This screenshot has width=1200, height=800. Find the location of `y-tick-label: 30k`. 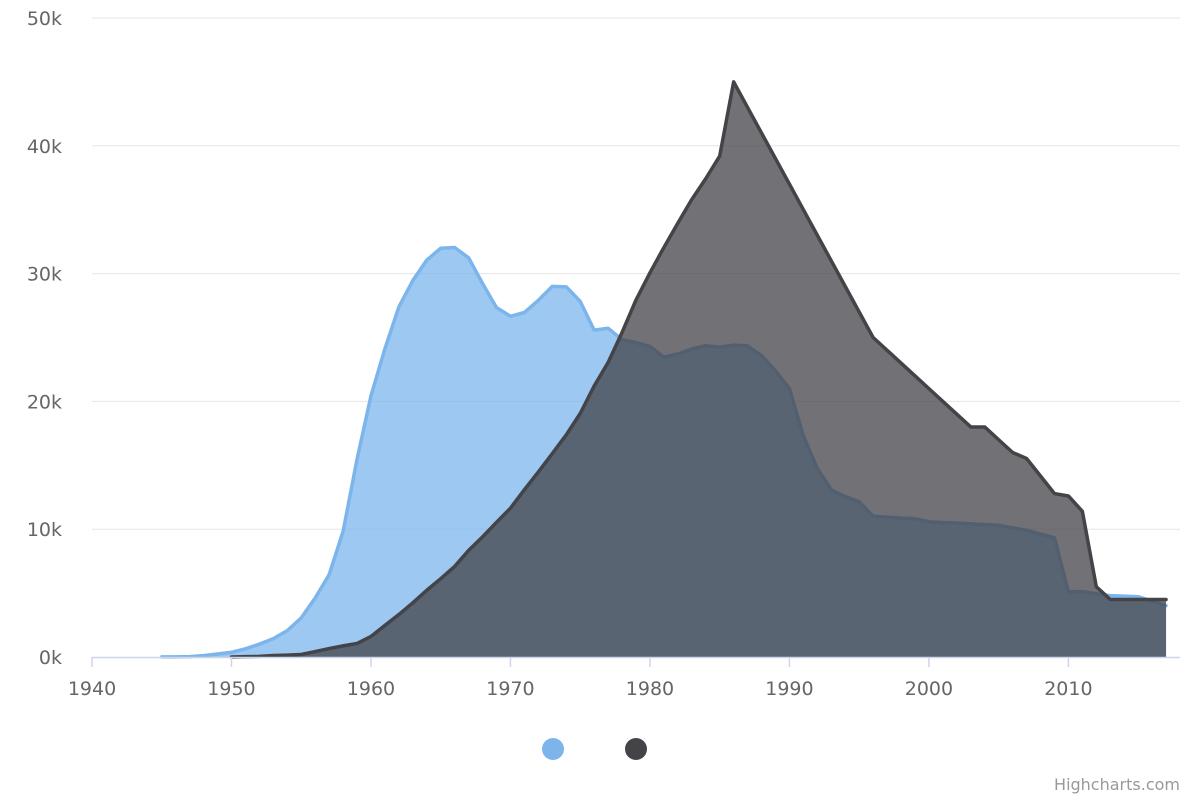

y-tick-label: 30k is located at coordinates (44, 275).